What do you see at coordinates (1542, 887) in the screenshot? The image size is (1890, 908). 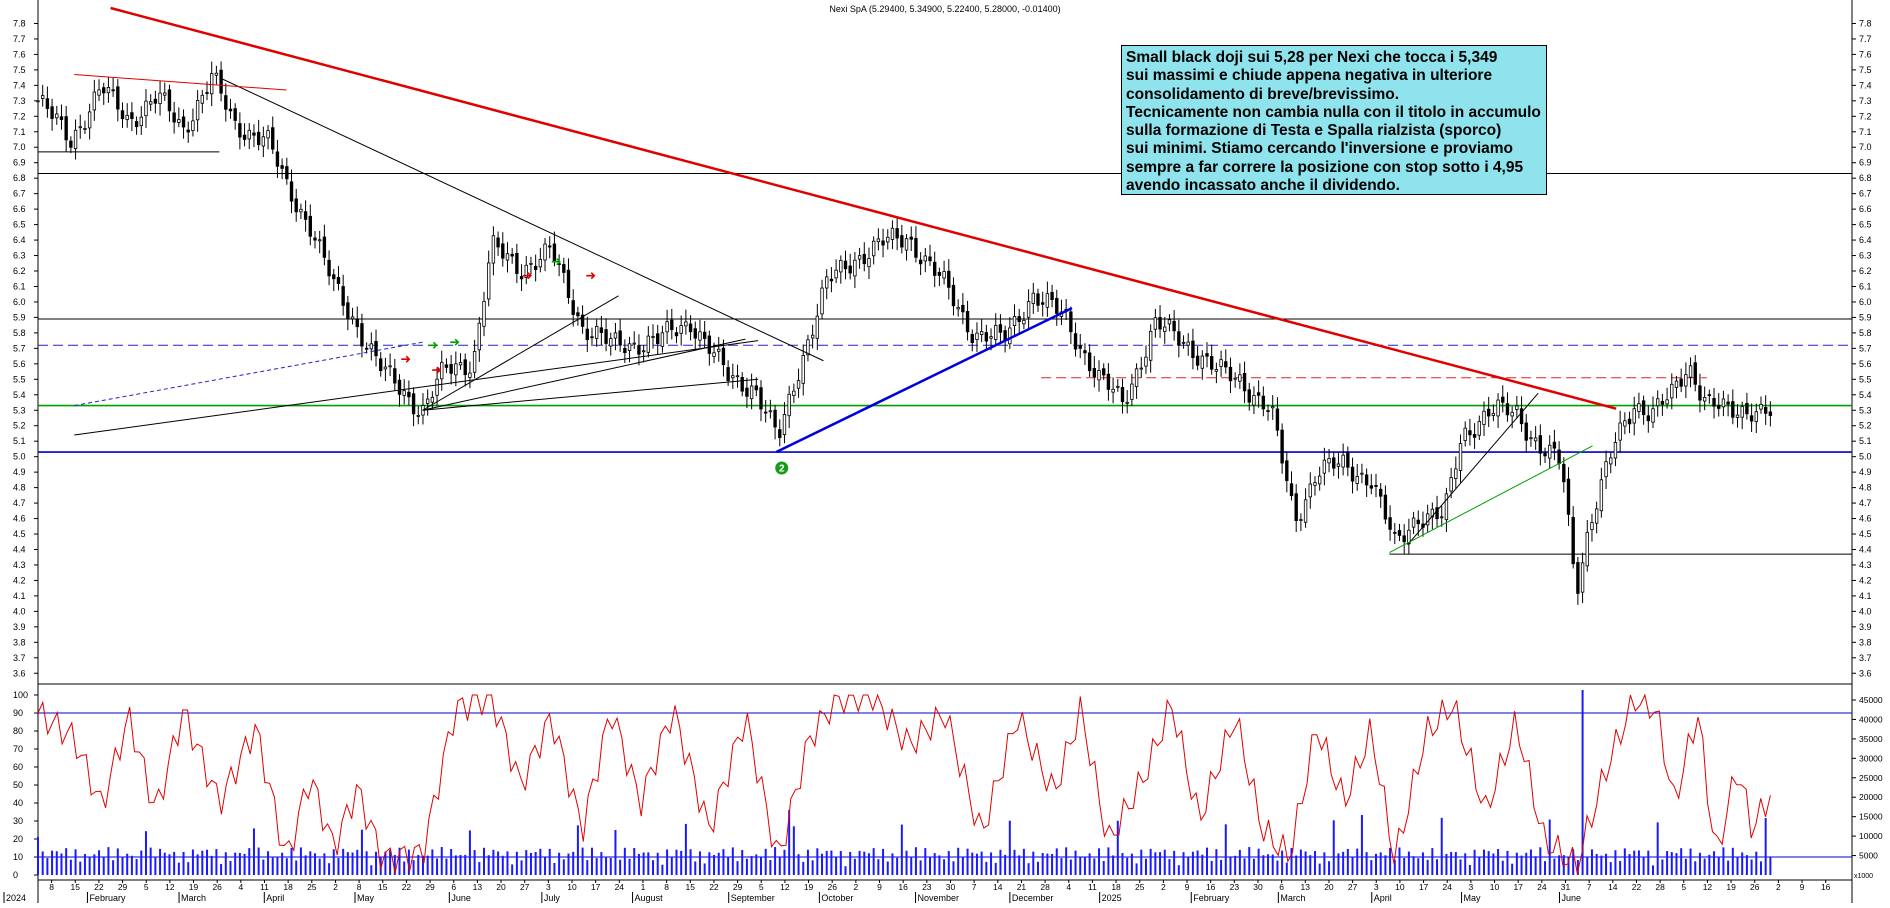 I see `time-tick-label: 24` at bounding box center [1542, 887].